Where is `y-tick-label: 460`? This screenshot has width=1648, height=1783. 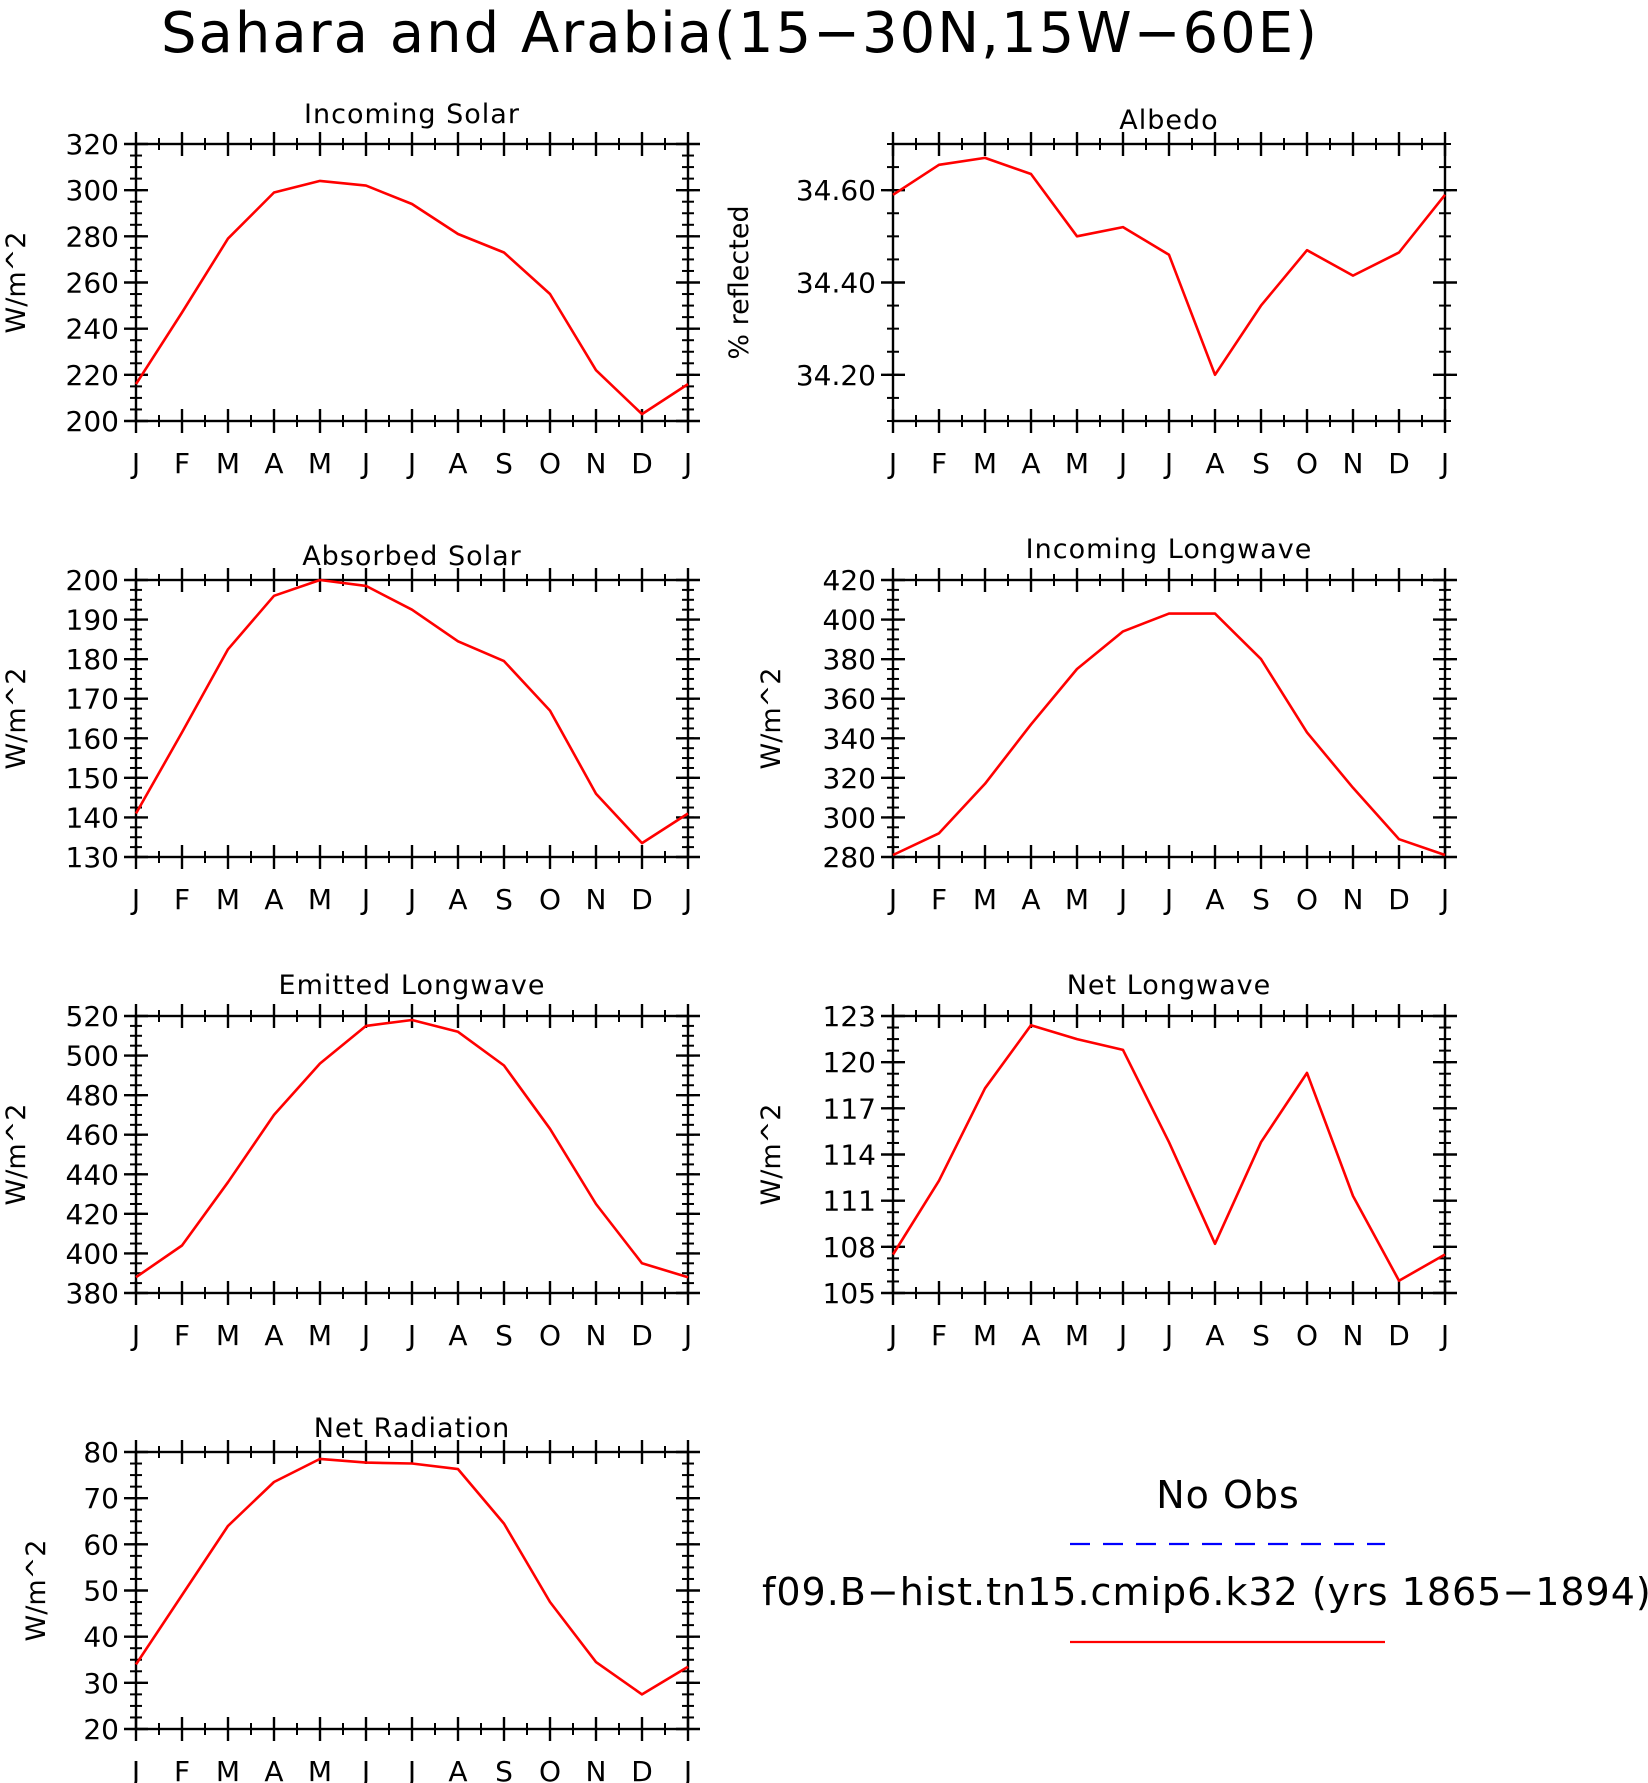 y-tick-label: 460 is located at coordinates (92, 1135).